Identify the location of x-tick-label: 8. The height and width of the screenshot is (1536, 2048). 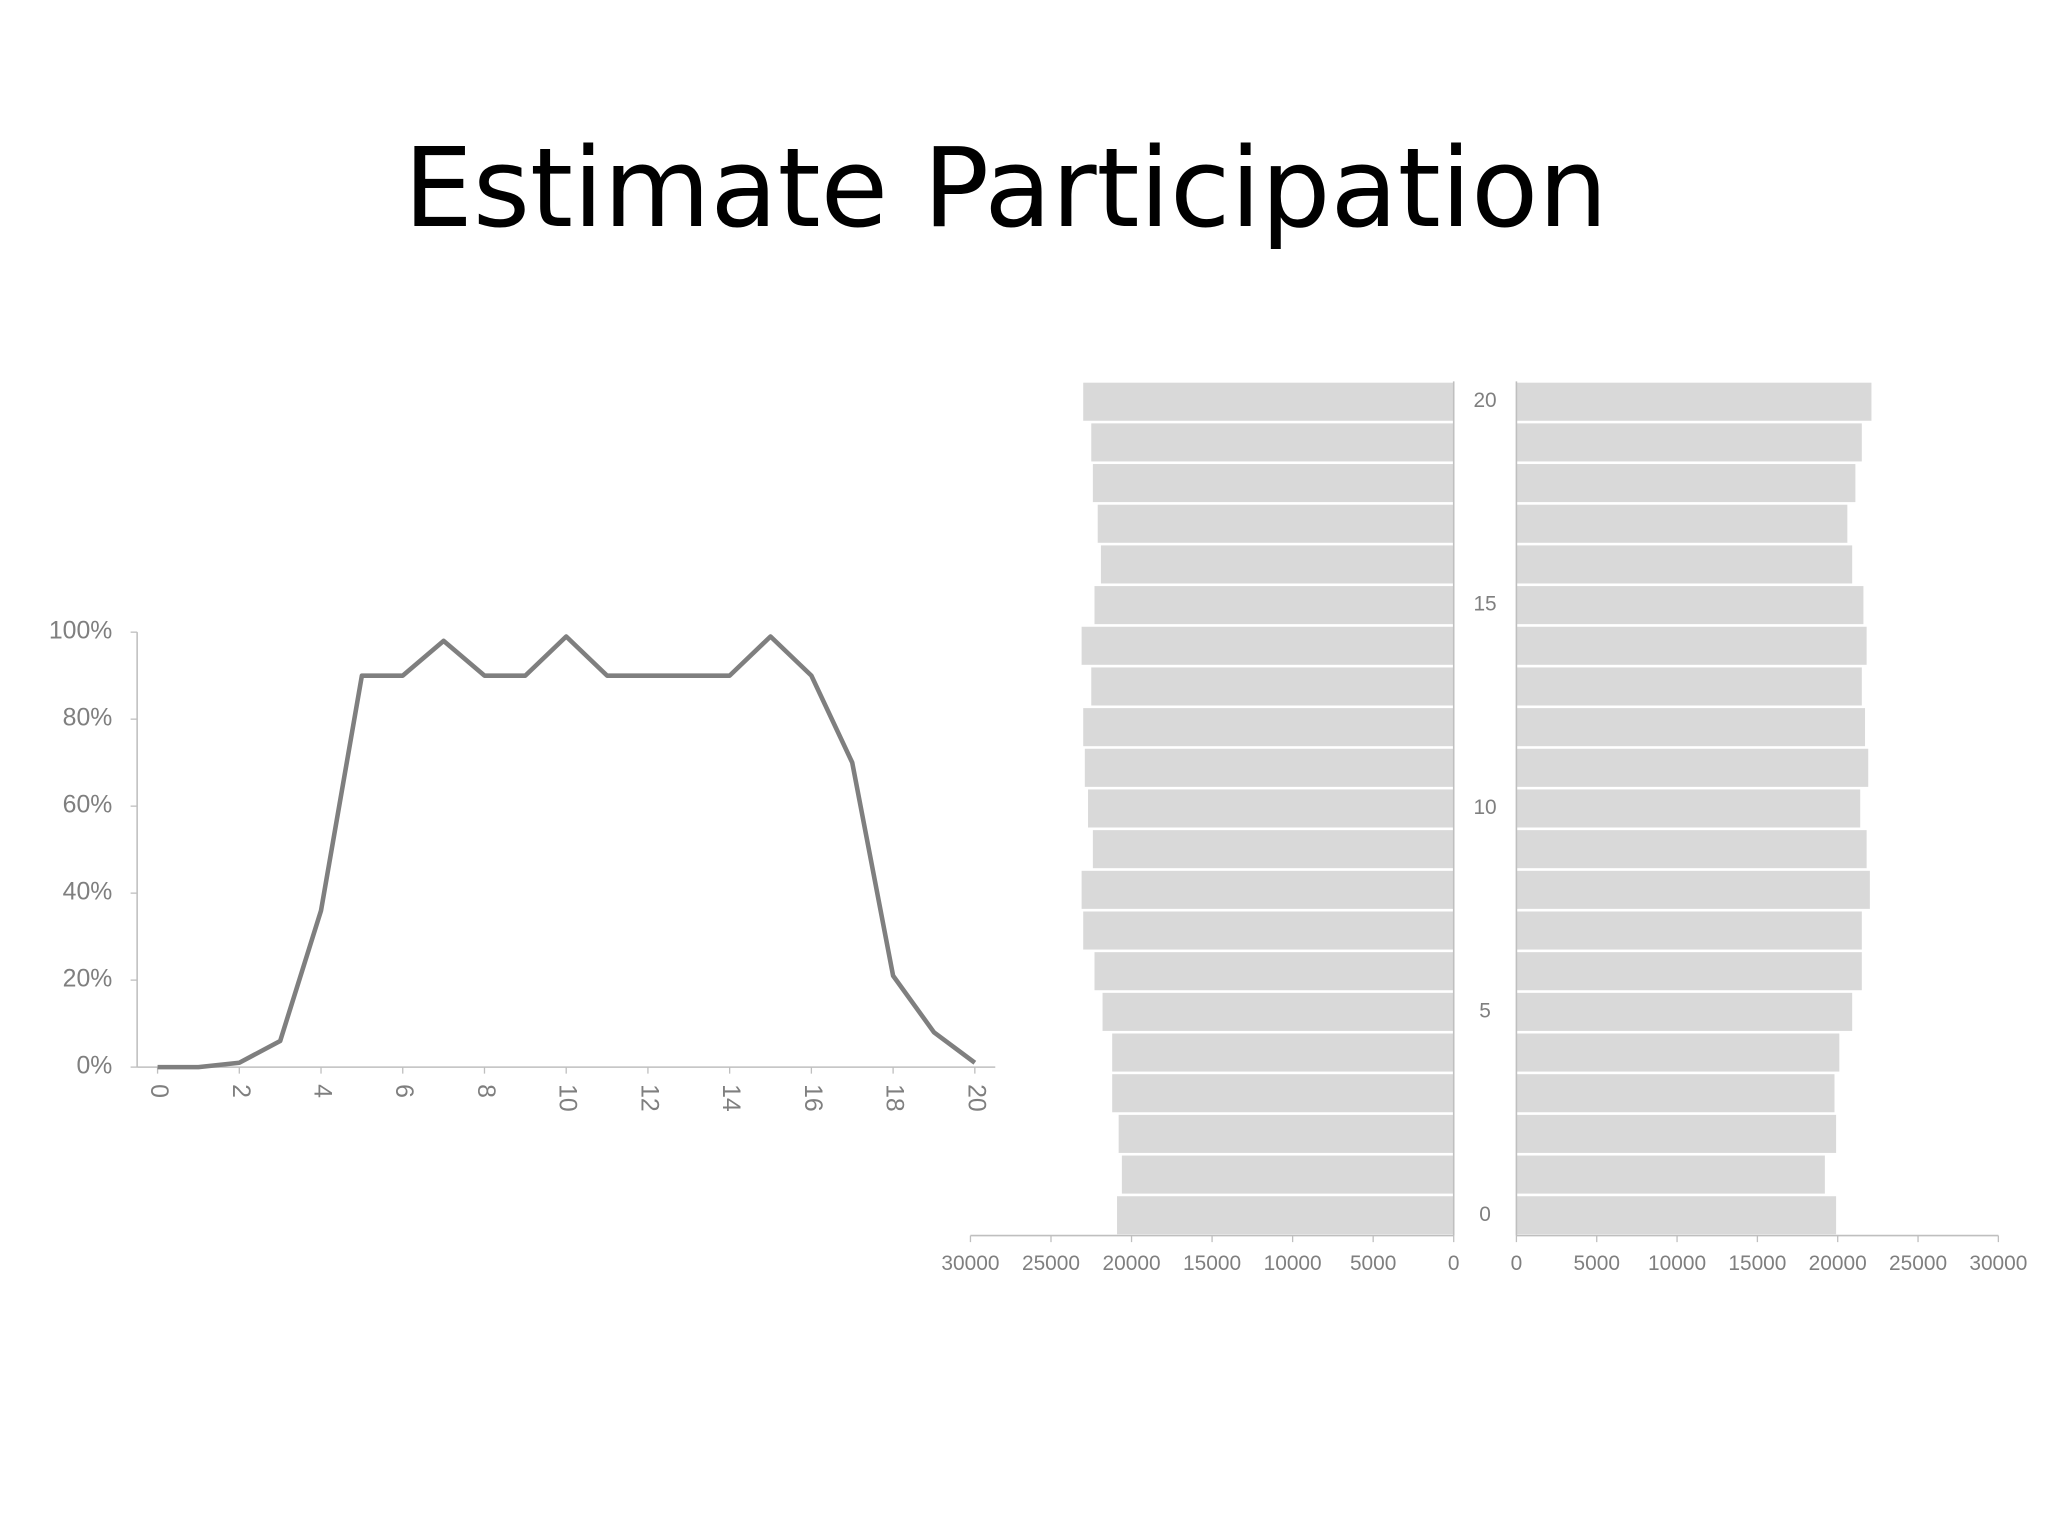
(485, 1091).